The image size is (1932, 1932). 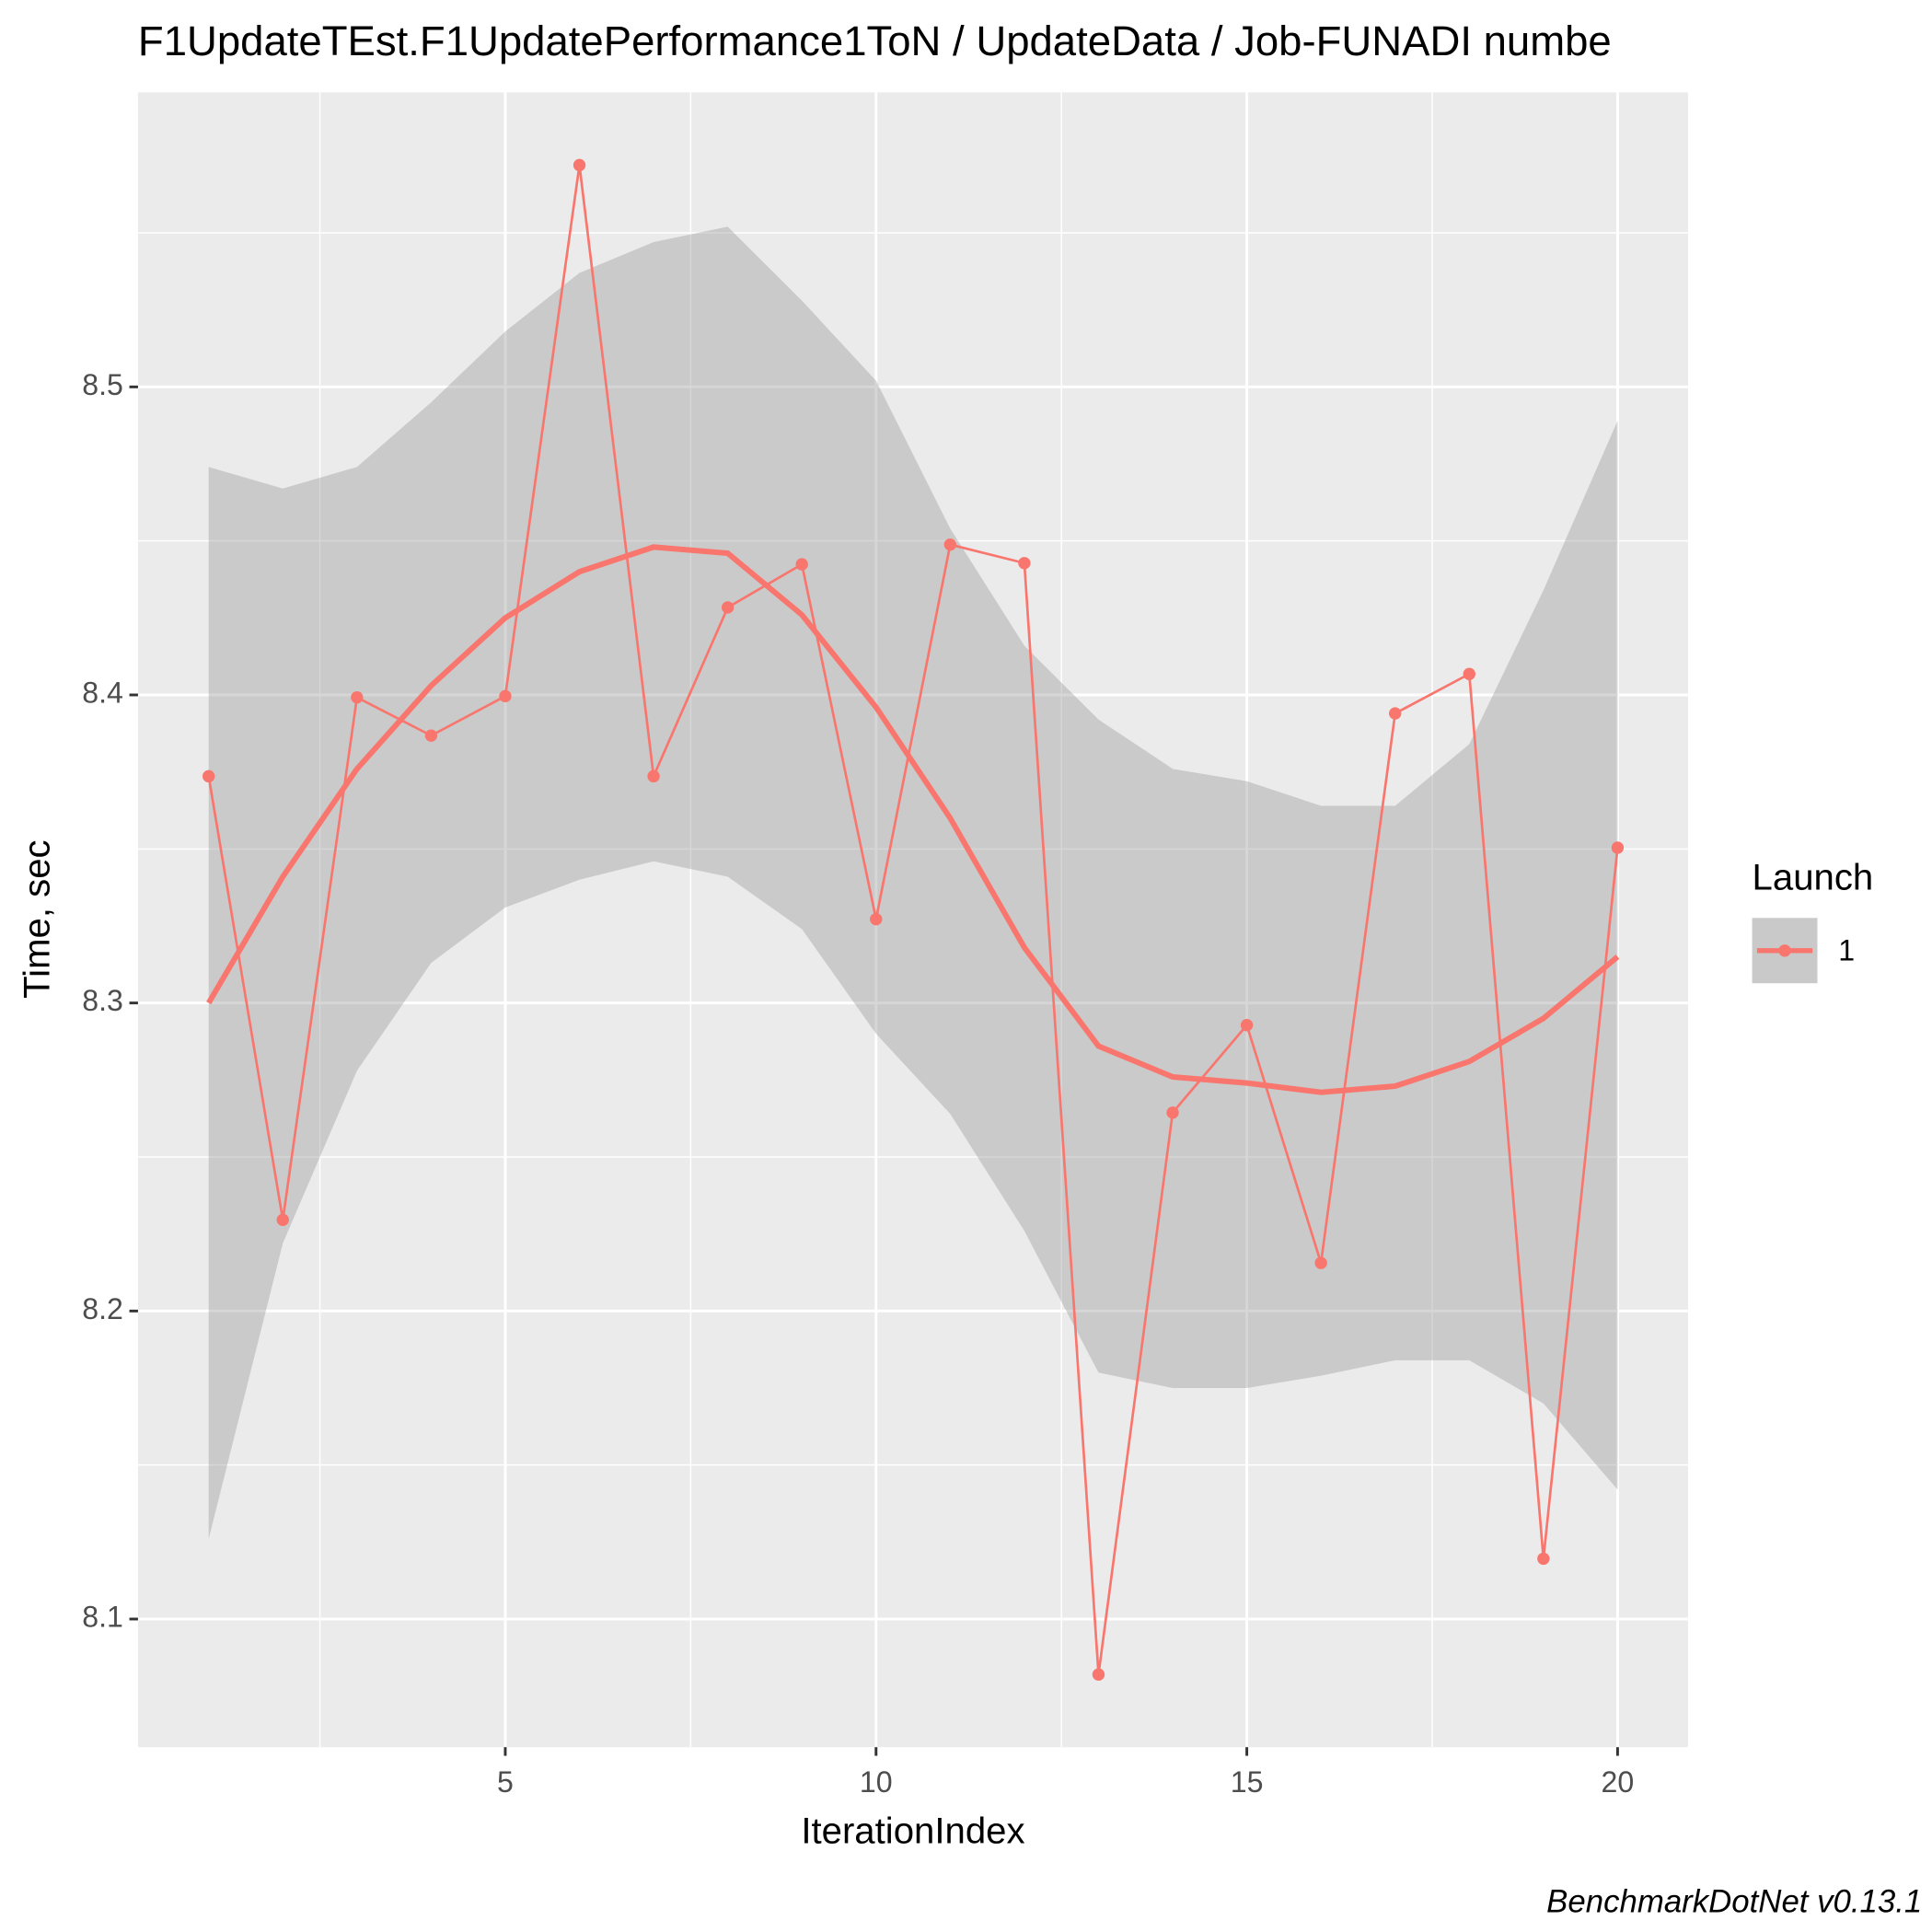 I want to click on x-axis-label: IterationIndex, so click(x=913, y=1832).